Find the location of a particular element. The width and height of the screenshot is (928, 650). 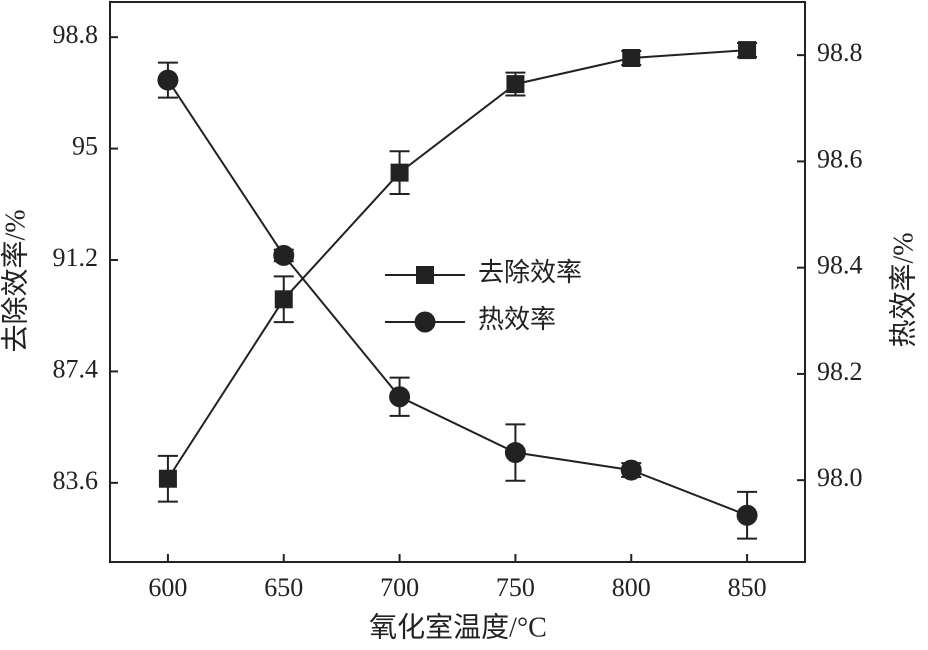

y-tick-label: 98.8 is located at coordinates (76, 34).